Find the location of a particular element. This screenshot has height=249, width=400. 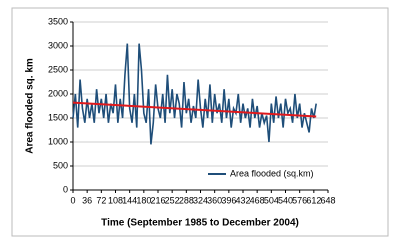

x-tick-label: 324 is located at coordinates (200, 200).